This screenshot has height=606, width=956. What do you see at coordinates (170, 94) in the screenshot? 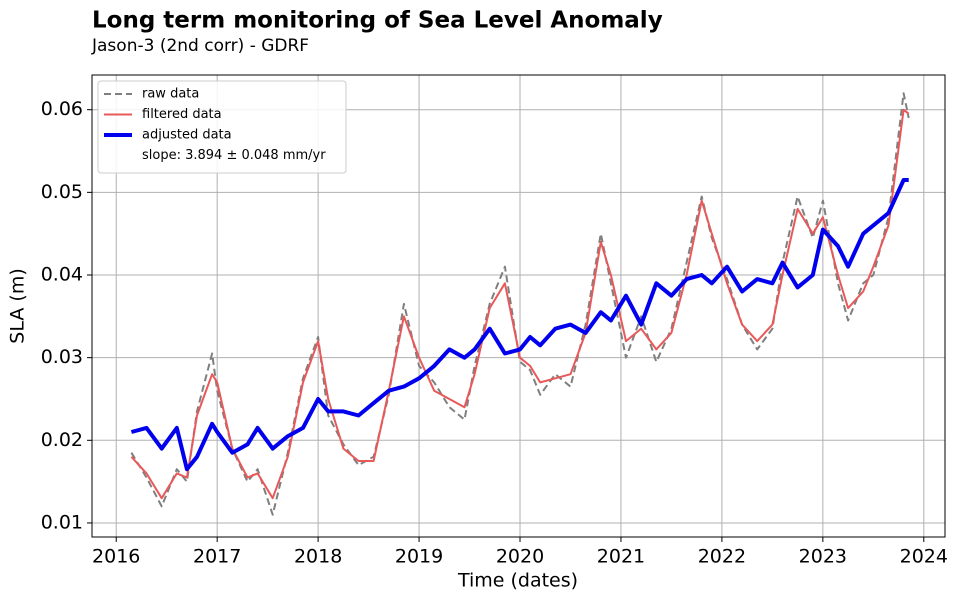
I see `legend-label: raw data` at bounding box center [170, 94].